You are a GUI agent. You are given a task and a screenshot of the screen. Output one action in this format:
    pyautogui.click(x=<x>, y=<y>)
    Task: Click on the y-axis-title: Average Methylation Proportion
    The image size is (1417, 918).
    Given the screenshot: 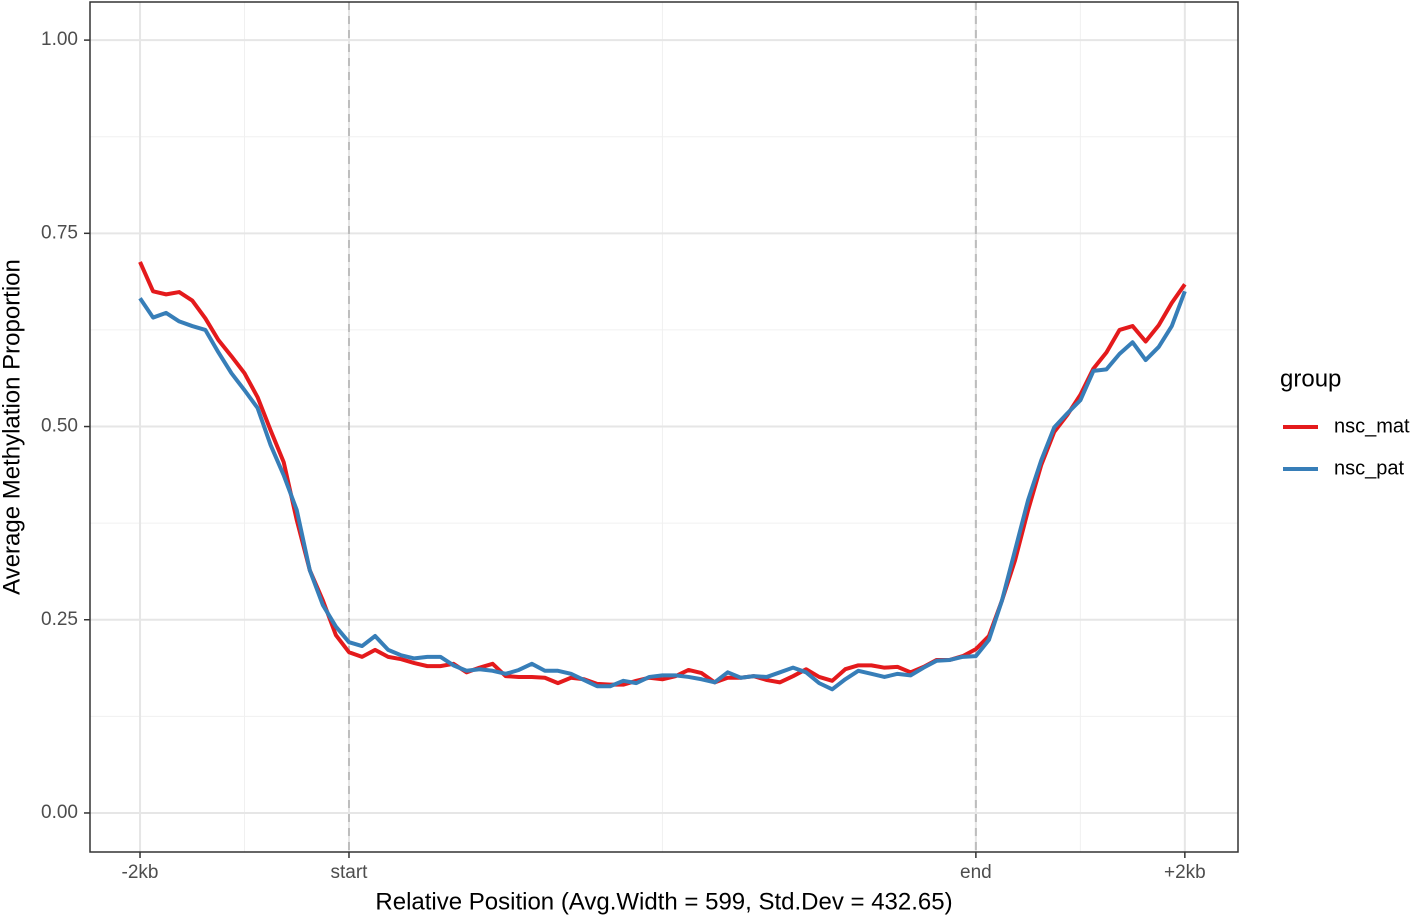 What is the action you would take?
    pyautogui.click(x=12, y=427)
    